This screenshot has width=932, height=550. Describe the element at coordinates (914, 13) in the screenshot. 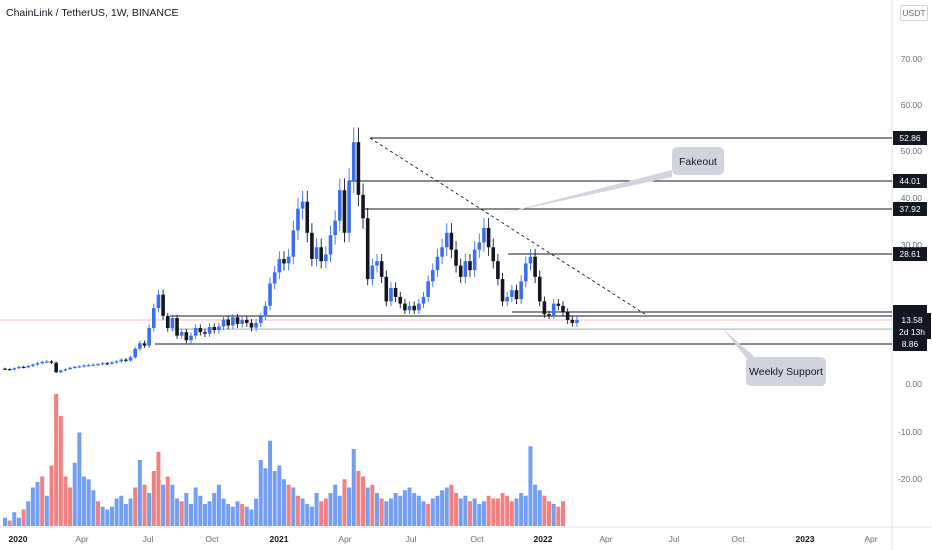

I see `currency-unit-label: USDT` at that location.